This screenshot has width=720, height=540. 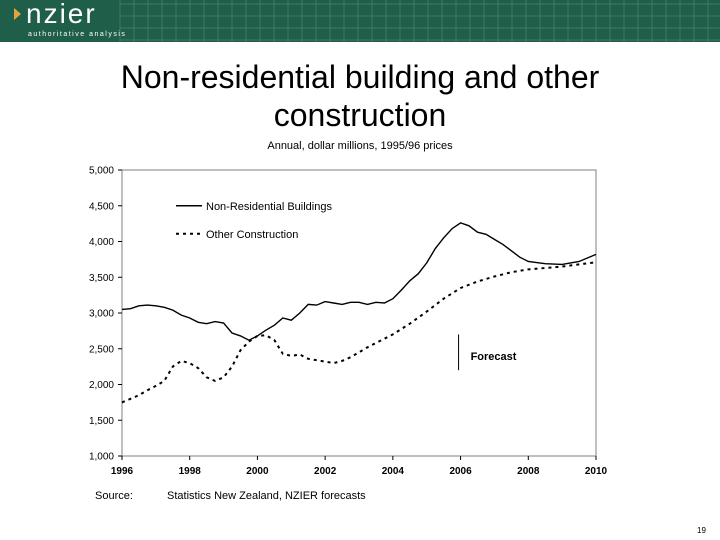 What do you see at coordinates (325, 471) in the screenshot?
I see `x-tick-label: 2002` at bounding box center [325, 471].